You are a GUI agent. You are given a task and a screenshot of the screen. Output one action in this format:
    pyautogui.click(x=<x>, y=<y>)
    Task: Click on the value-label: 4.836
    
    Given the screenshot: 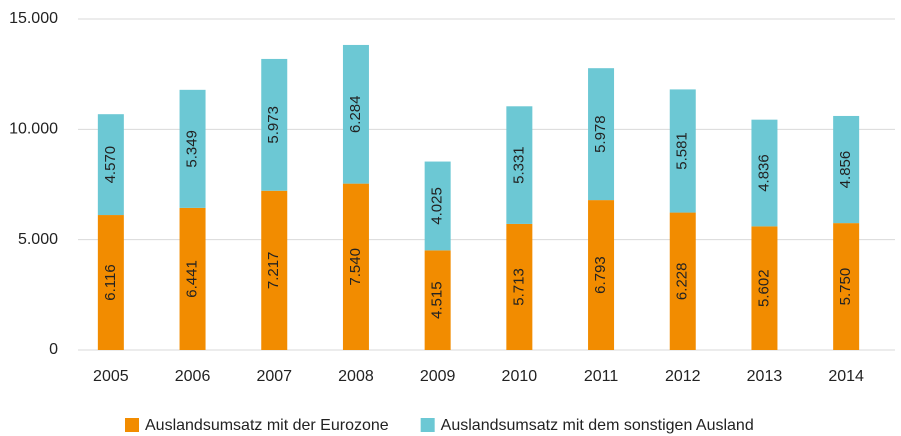 What is the action you would take?
    pyautogui.click(x=763, y=173)
    